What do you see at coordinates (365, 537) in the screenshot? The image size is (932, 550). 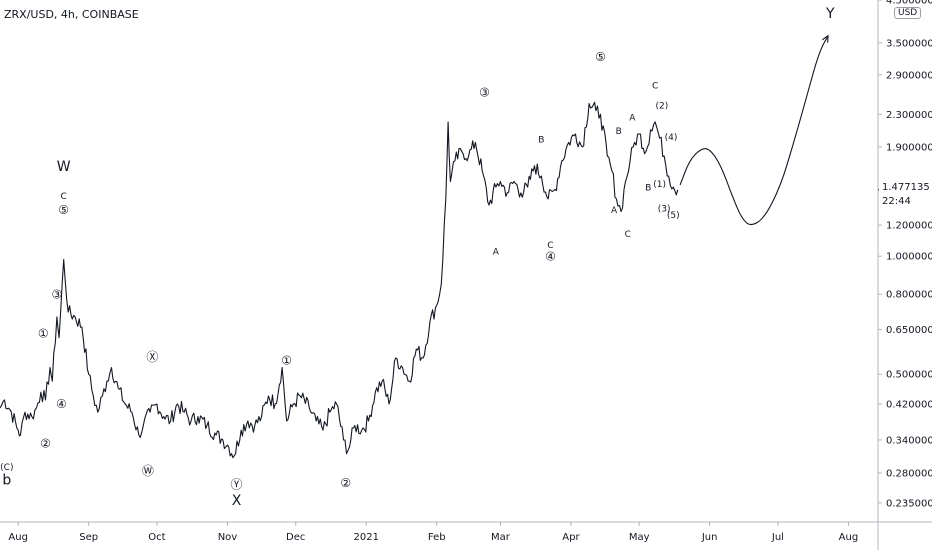 I see `time-tick-label: 2021` at bounding box center [365, 537].